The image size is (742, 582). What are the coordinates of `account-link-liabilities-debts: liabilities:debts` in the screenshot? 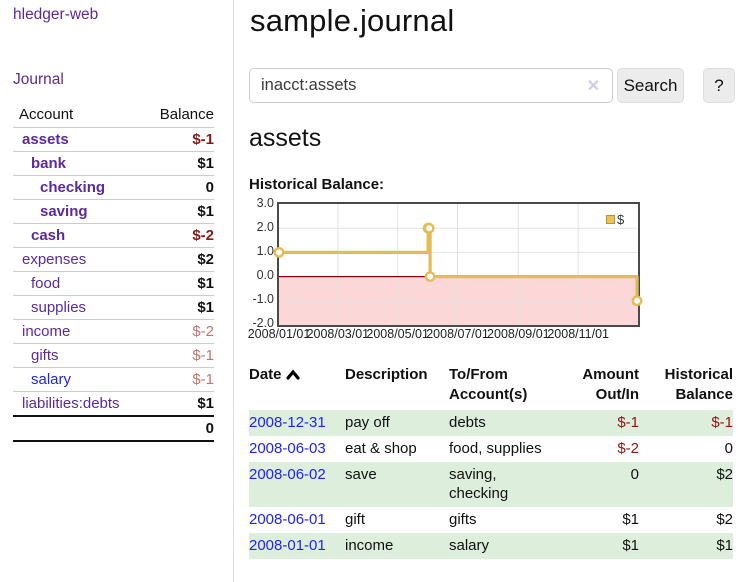 It's located at (71, 403).